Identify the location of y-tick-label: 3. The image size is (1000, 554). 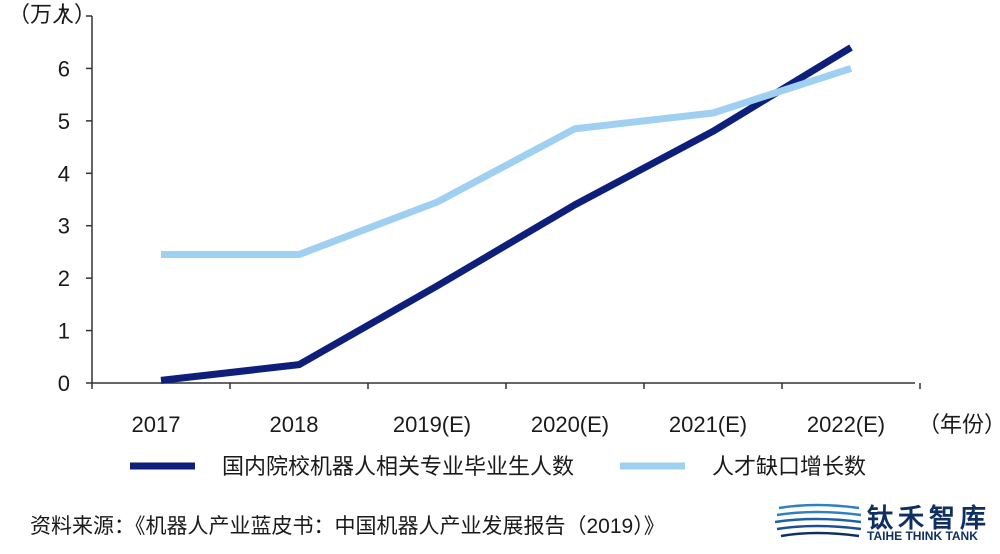
(64, 226).